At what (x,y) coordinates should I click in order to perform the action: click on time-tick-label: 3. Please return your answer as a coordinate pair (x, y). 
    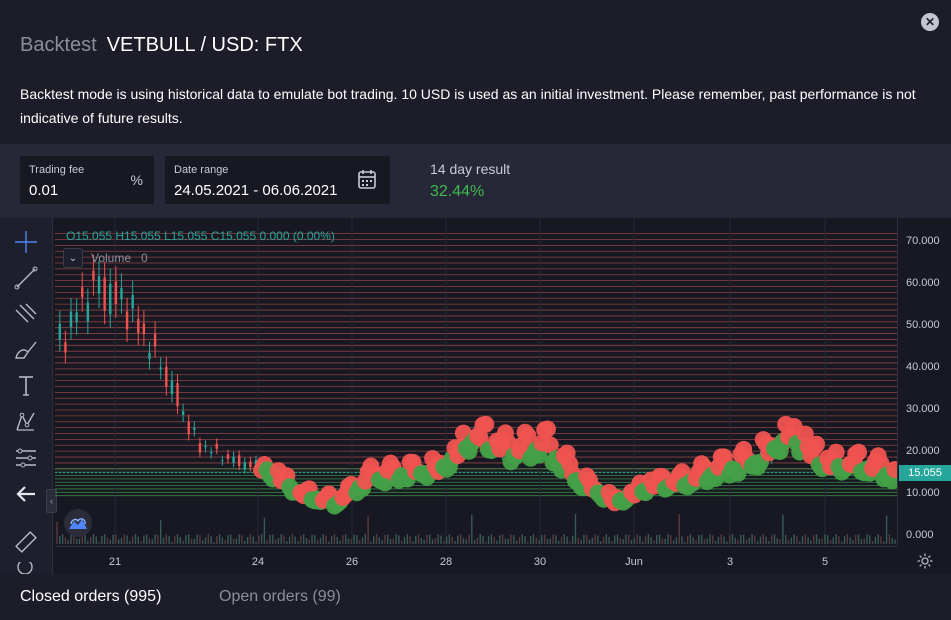
    Looking at the image, I should click on (730, 562).